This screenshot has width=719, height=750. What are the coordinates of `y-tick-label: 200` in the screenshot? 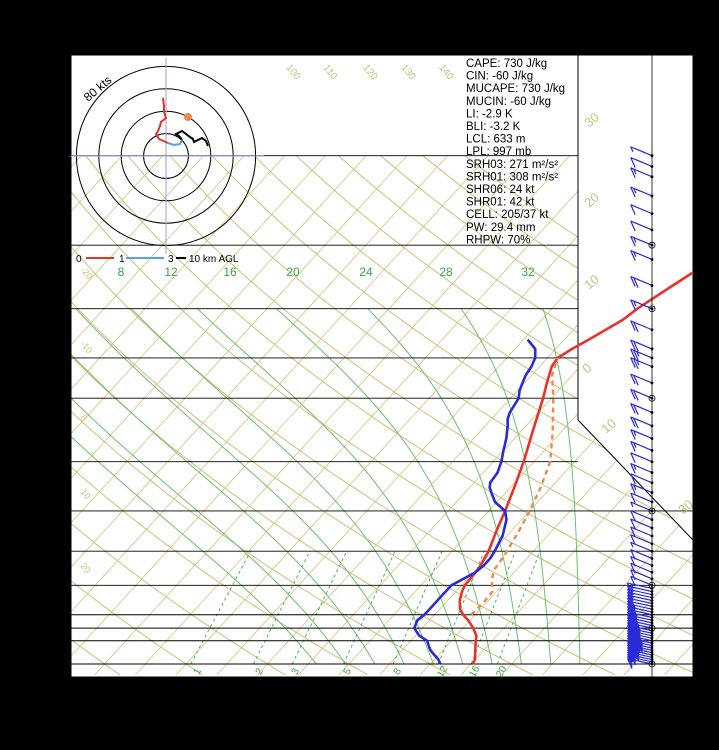 It's located at (52, 309).